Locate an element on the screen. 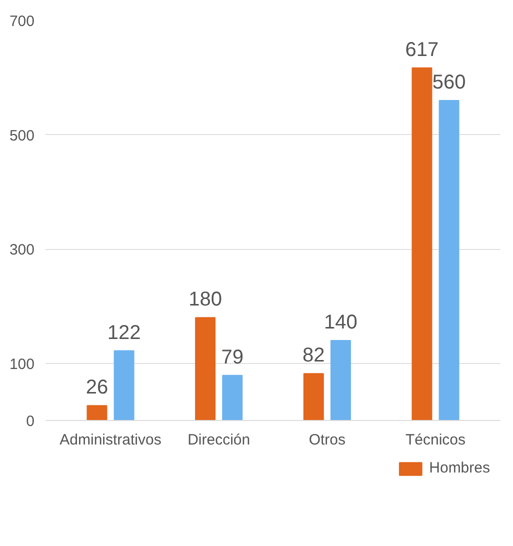 Image resolution: width=513 pixels, height=546 pixels. data-label: 79 is located at coordinates (232, 357).